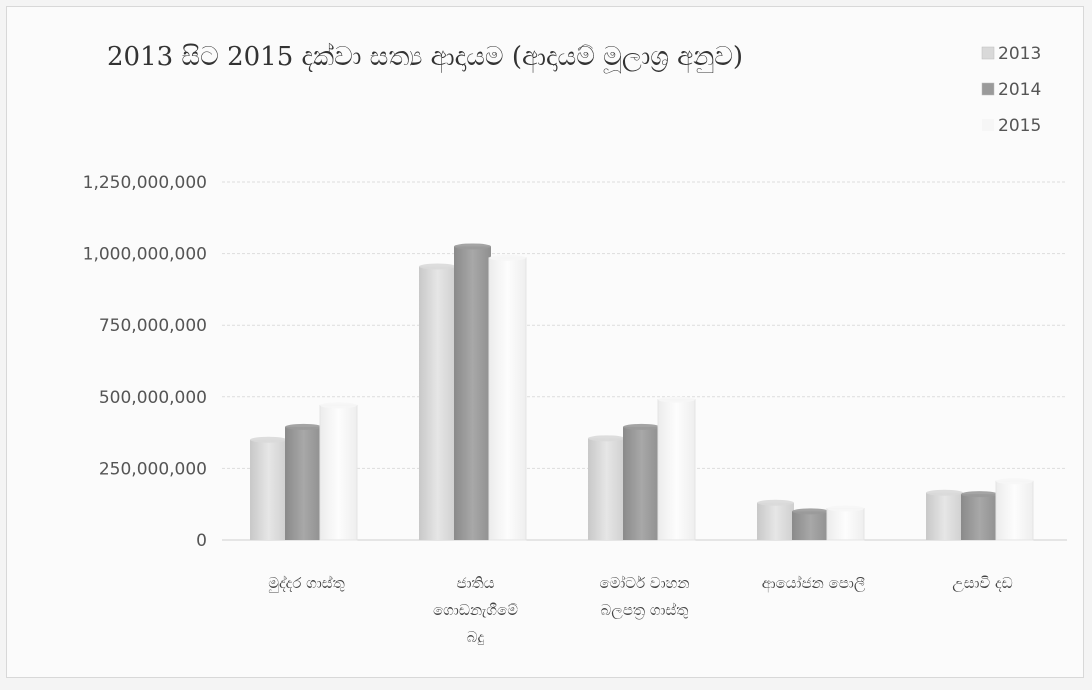 The image size is (1092, 690). Describe the element at coordinates (201, 541) in the screenshot. I see `y-tick-label: 0` at that location.